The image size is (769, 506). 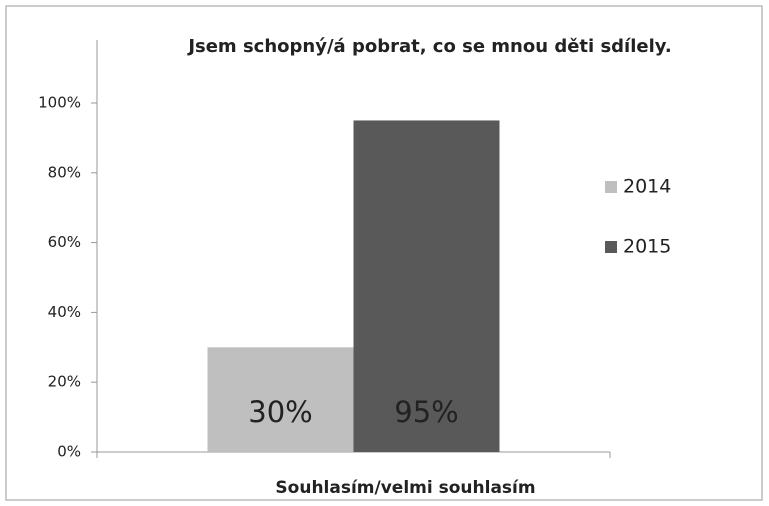 What do you see at coordinates (647, 187) in the screenshot?
I see `legend-label: 2014` at bounding box center [647, 187].